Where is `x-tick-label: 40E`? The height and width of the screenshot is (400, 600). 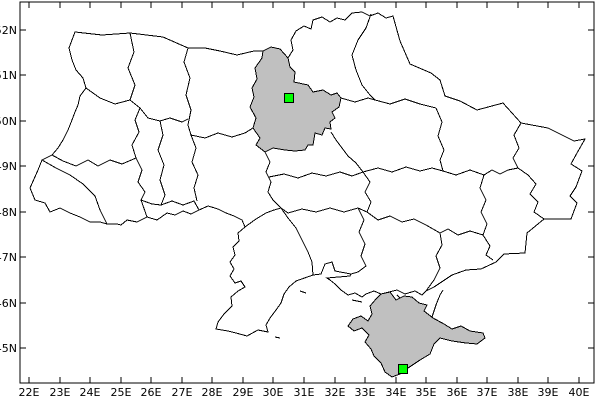
x-tick-label: 40E is located at coordinates (579, 392).